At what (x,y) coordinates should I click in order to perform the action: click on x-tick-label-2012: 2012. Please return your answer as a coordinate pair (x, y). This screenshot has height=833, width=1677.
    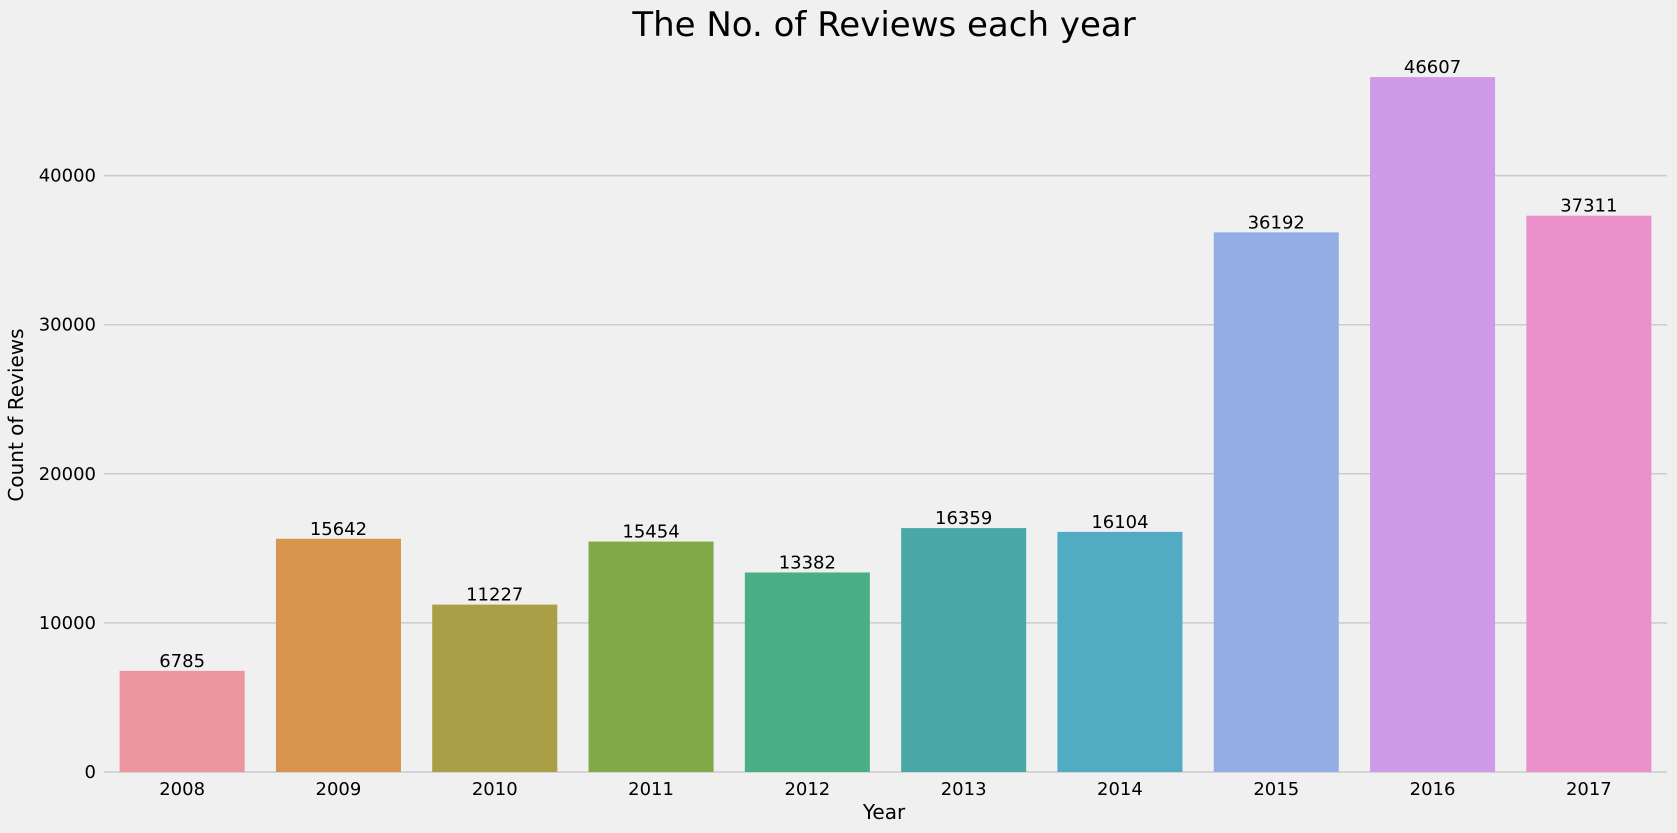
    Looking at the image, I should click on (807, 789).